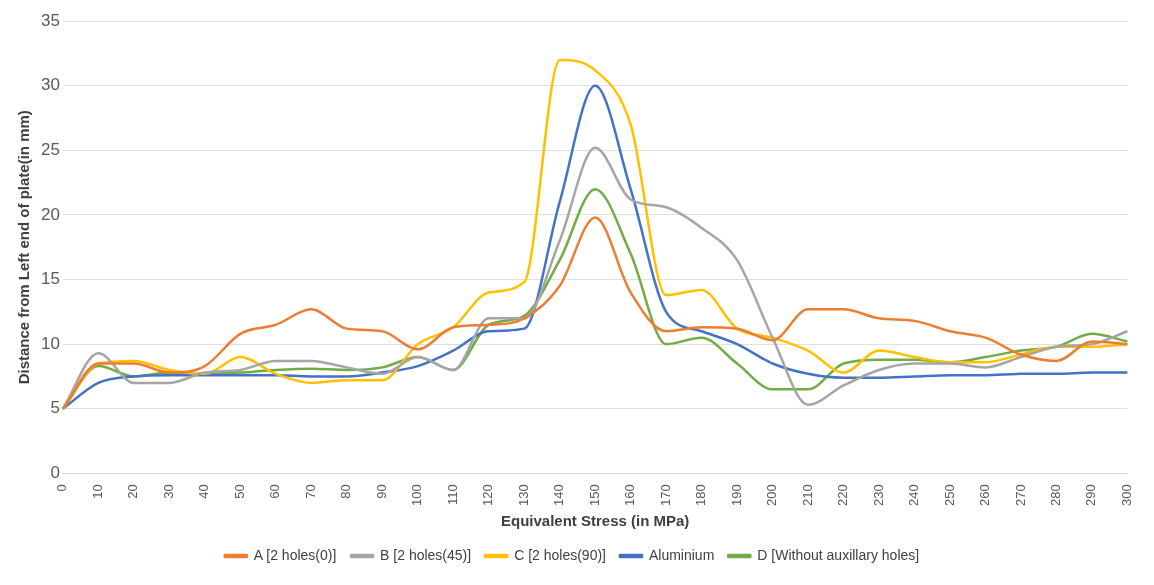 This screenshot has width=1154, height=585. What do you see at coordinates (949, 495) in the screenshot?
I see `x-tick-label: 250` at bounding box center [949, 495].